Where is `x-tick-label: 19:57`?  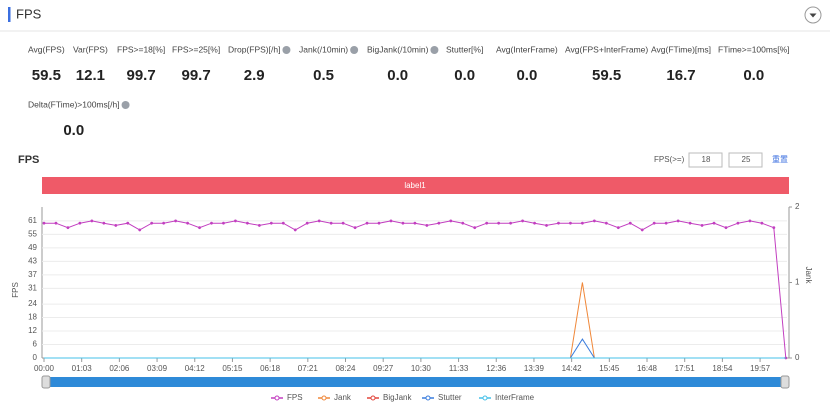 x-tick-label: 19:57 is located at coordinates (760, 368).